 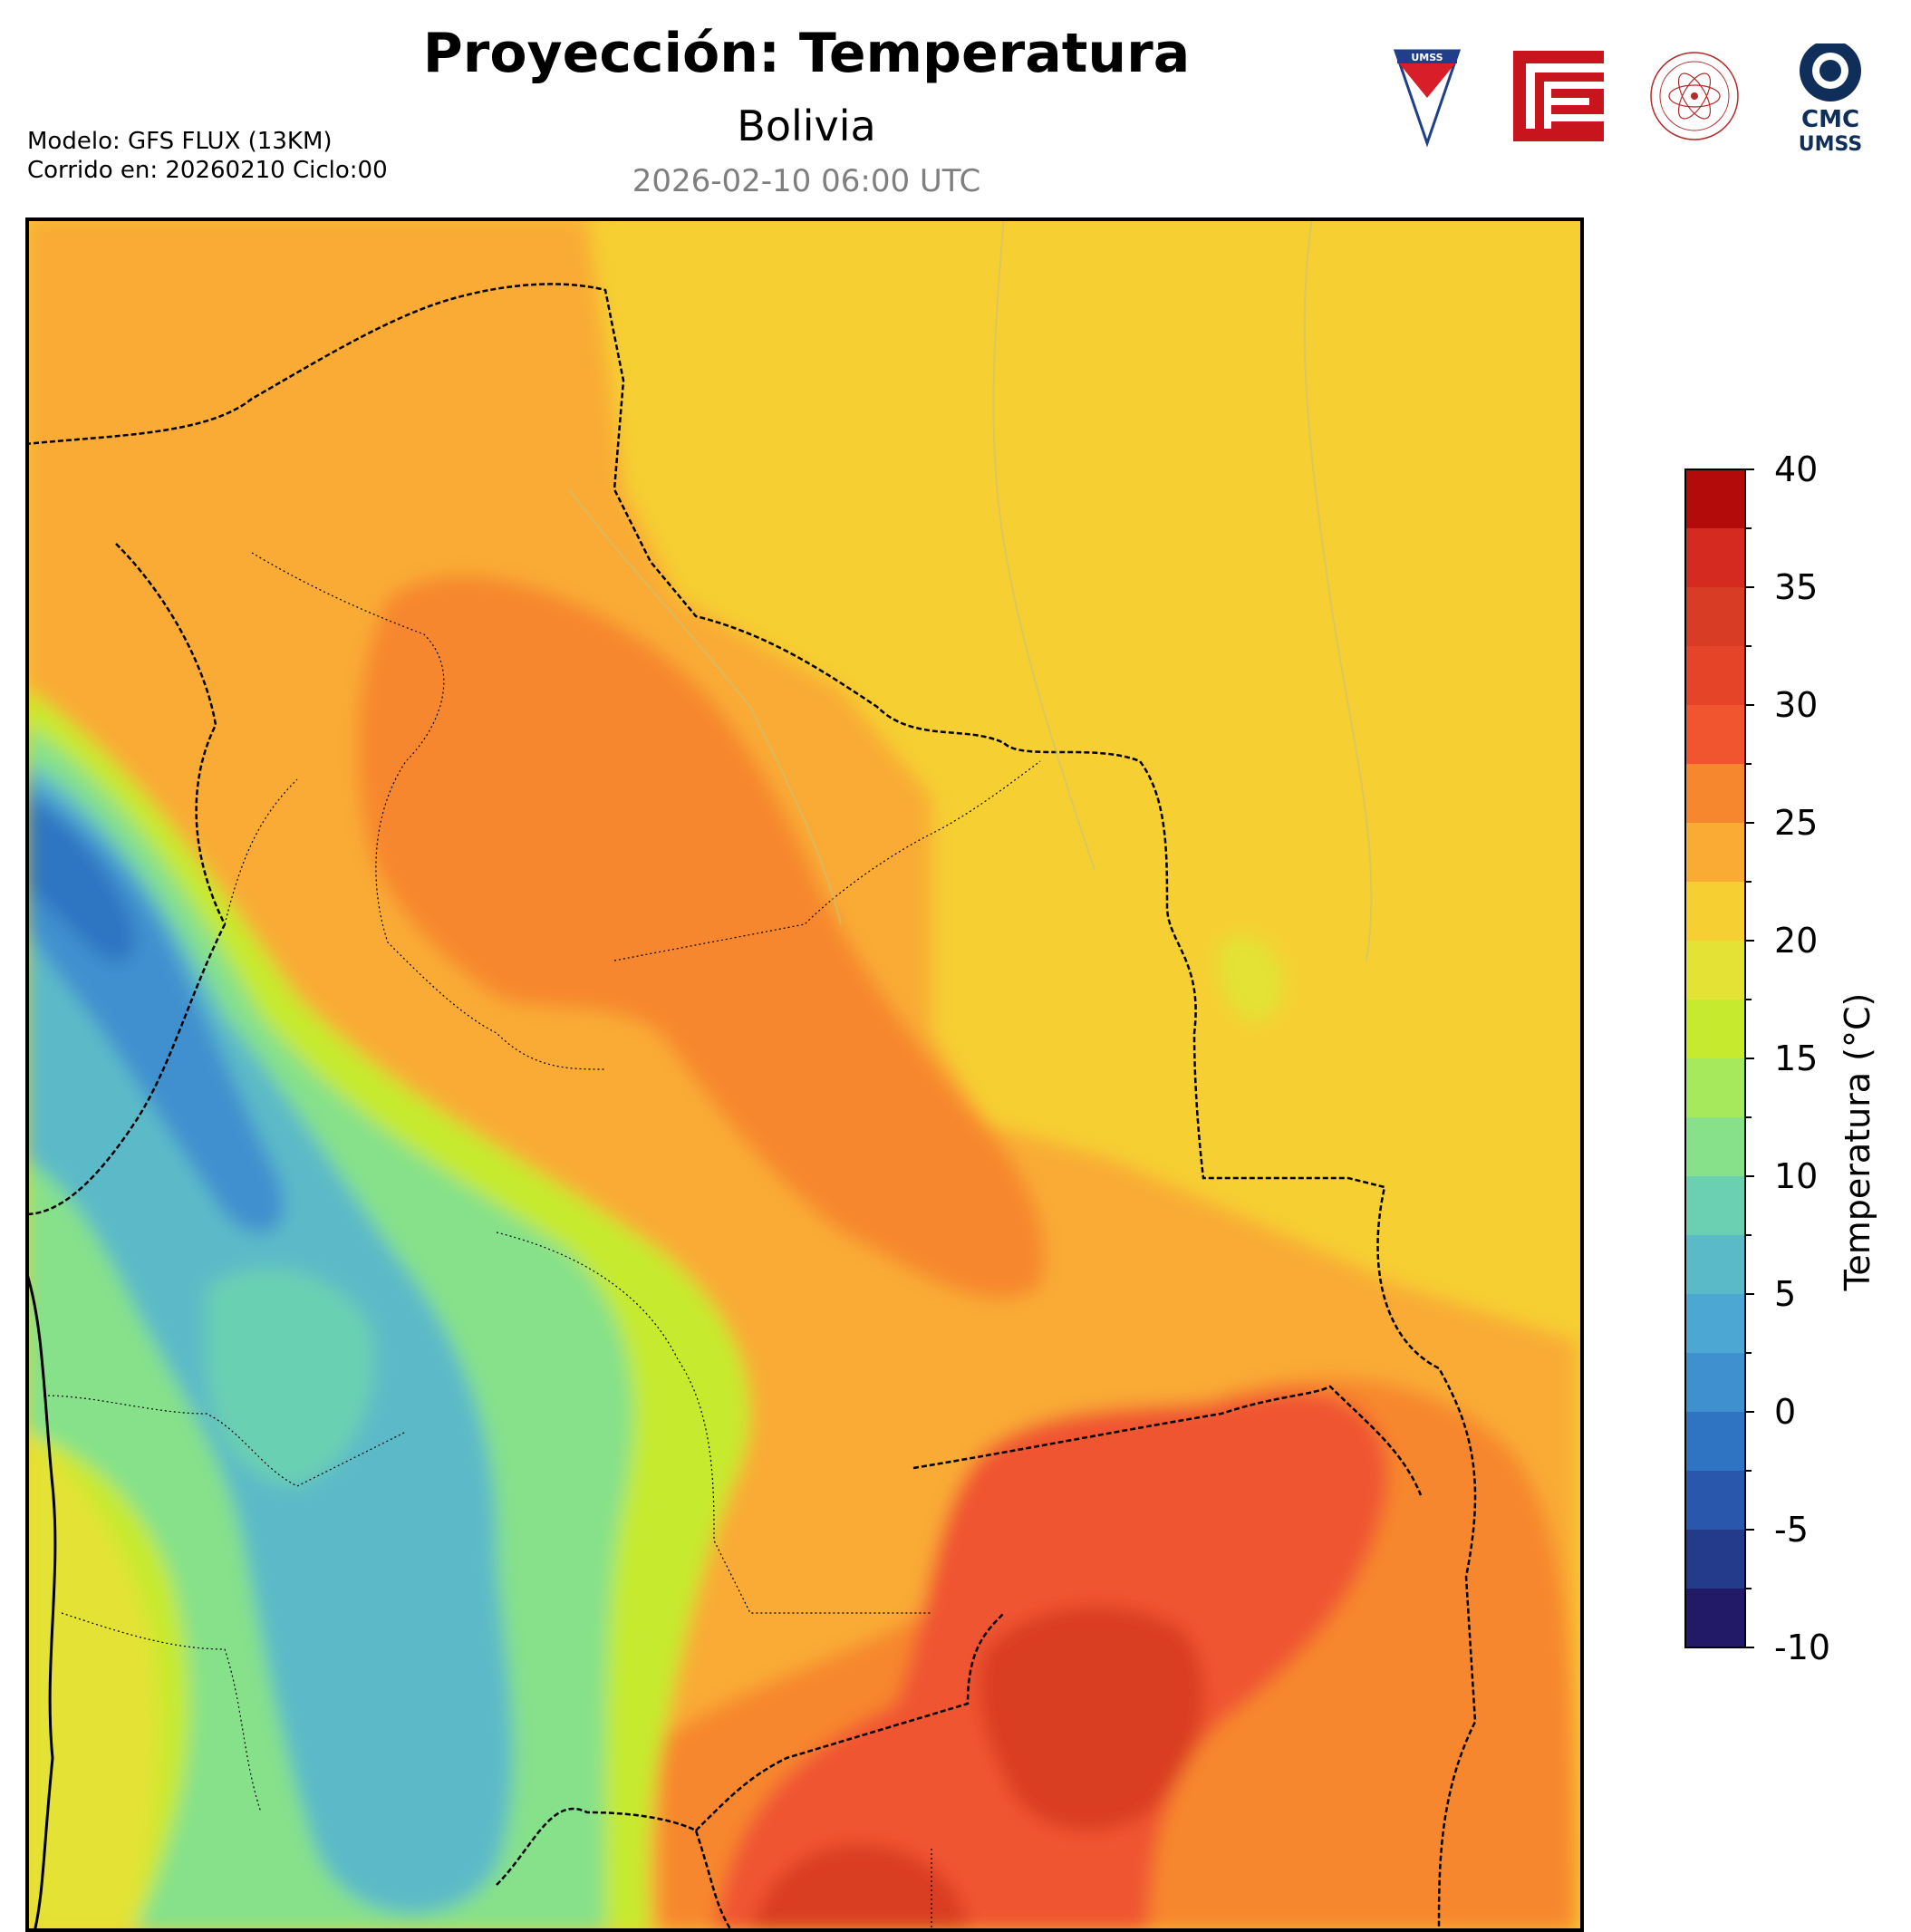 I want to click on model-line: Modelo: GFS FLUX (13KM), so click(x=180, y=141).